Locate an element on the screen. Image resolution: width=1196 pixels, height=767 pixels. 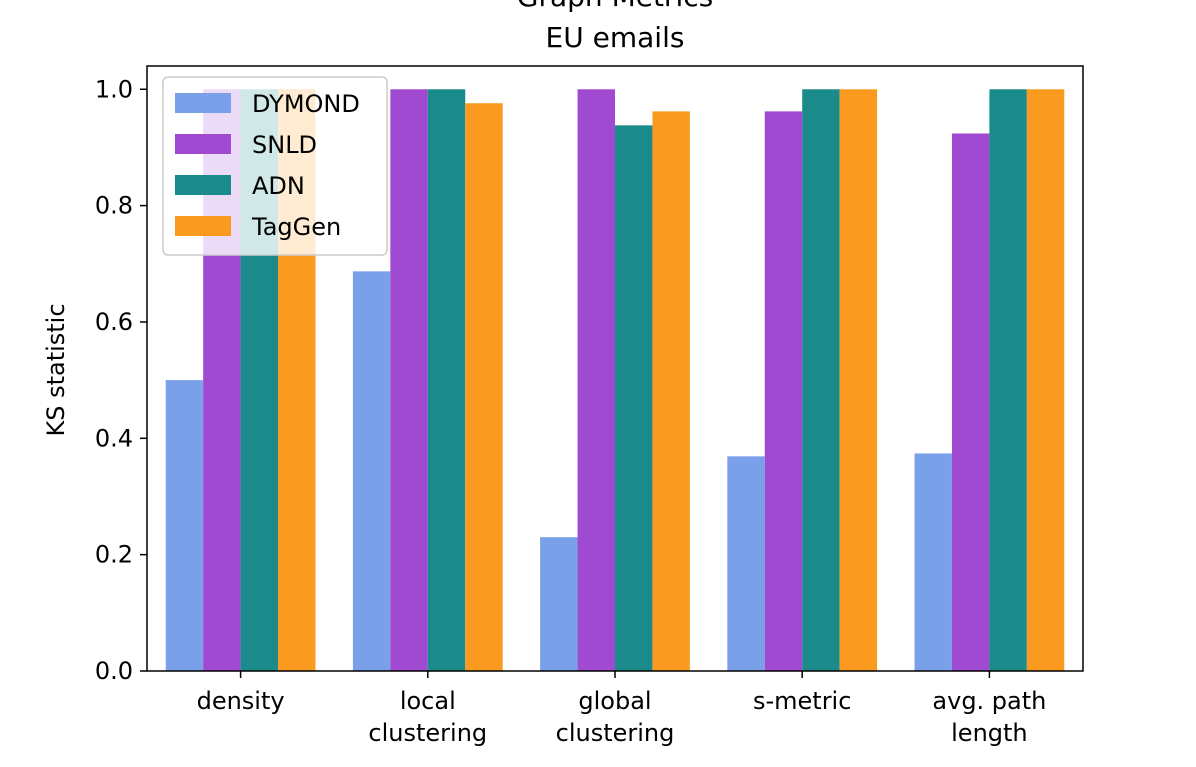
bar-snld-s-metric is located at coordinates (783, 391).